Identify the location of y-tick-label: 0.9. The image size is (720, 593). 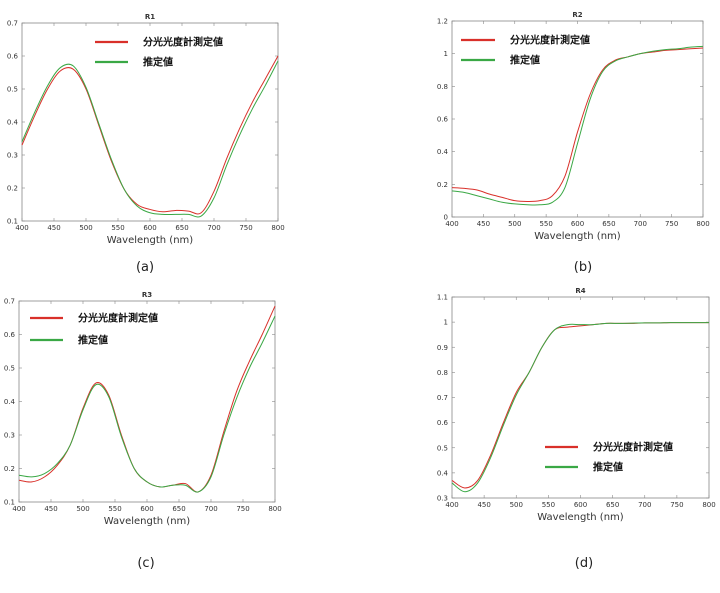
(442, 348).